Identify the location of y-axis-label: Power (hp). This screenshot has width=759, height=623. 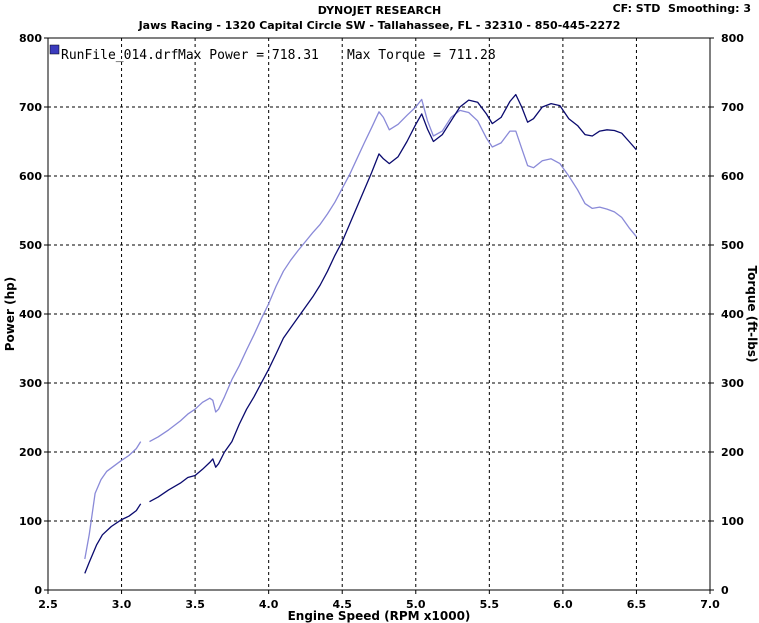
(10, 314).